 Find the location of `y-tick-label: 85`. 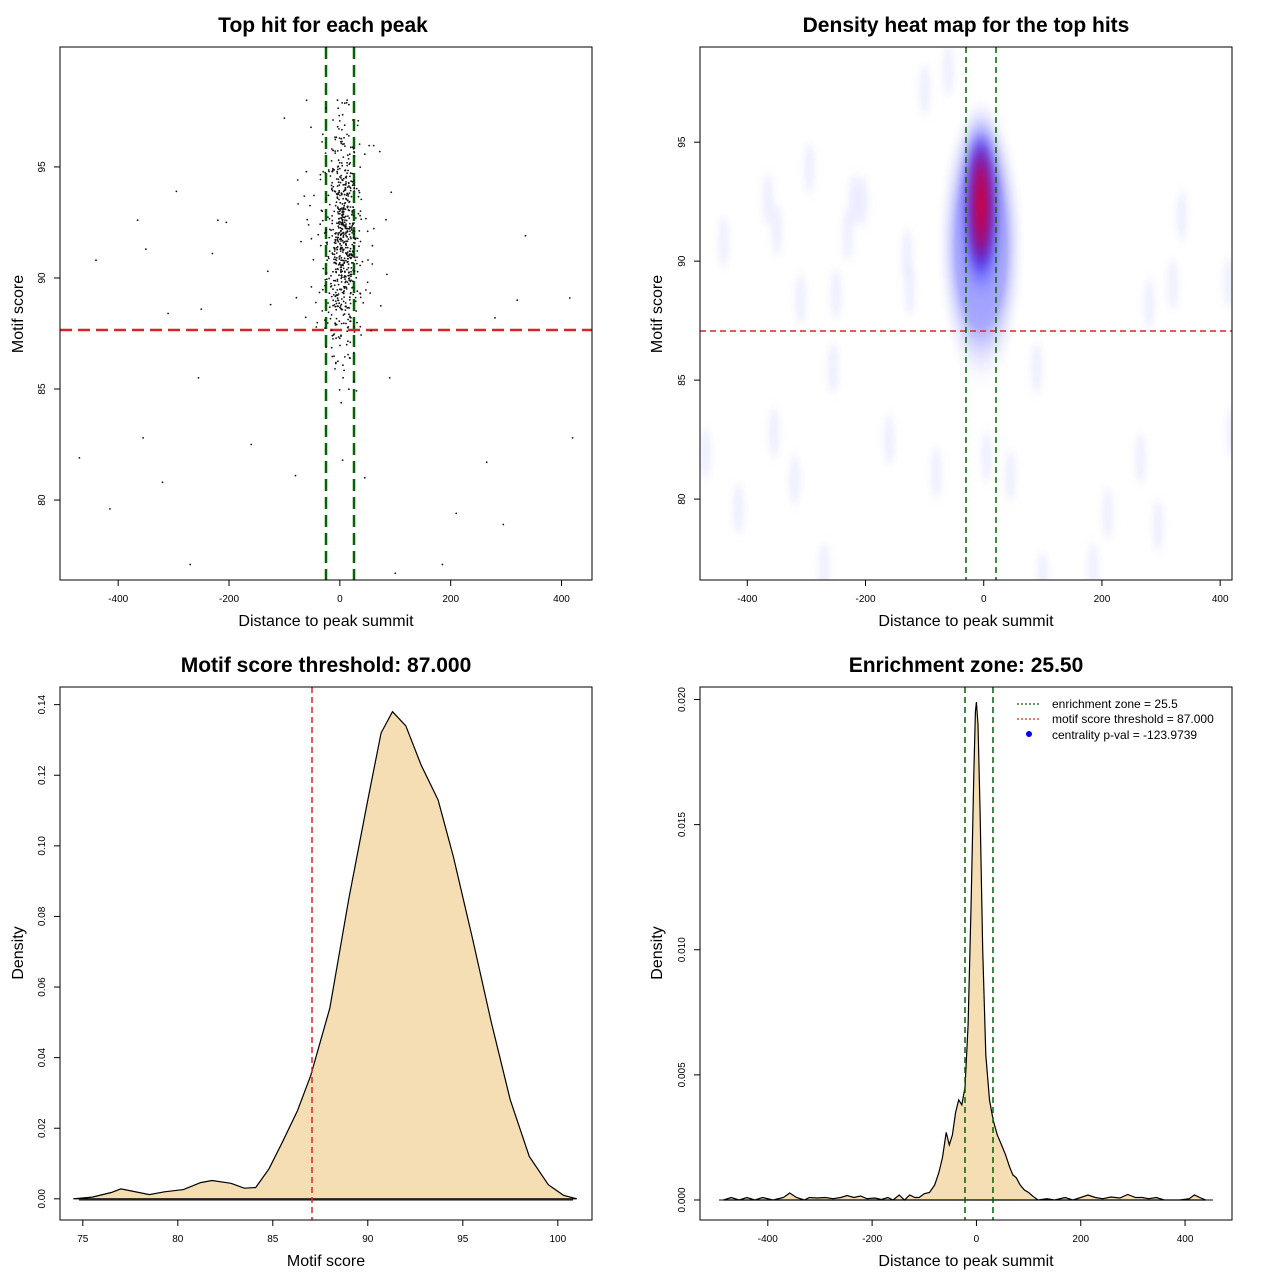

y-tick-label: 85 is located at coordinates (42, 389).